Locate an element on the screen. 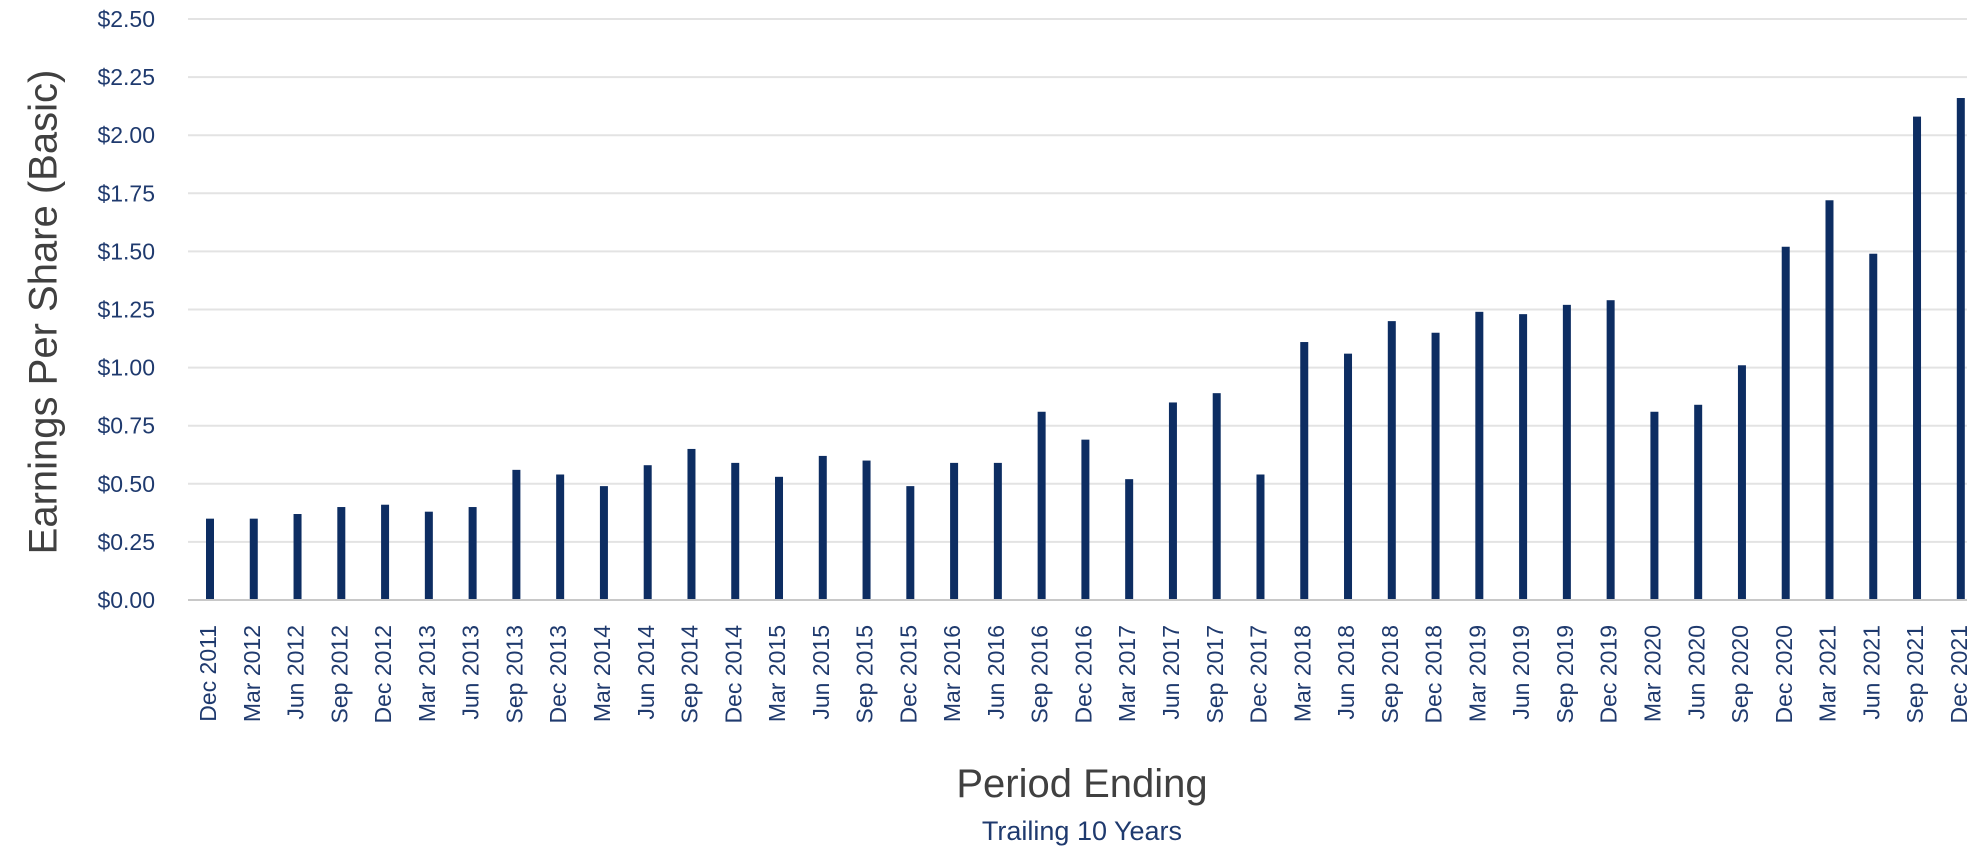  x-tick-label: Dec 2019 is located at coordinates (1609, 674).